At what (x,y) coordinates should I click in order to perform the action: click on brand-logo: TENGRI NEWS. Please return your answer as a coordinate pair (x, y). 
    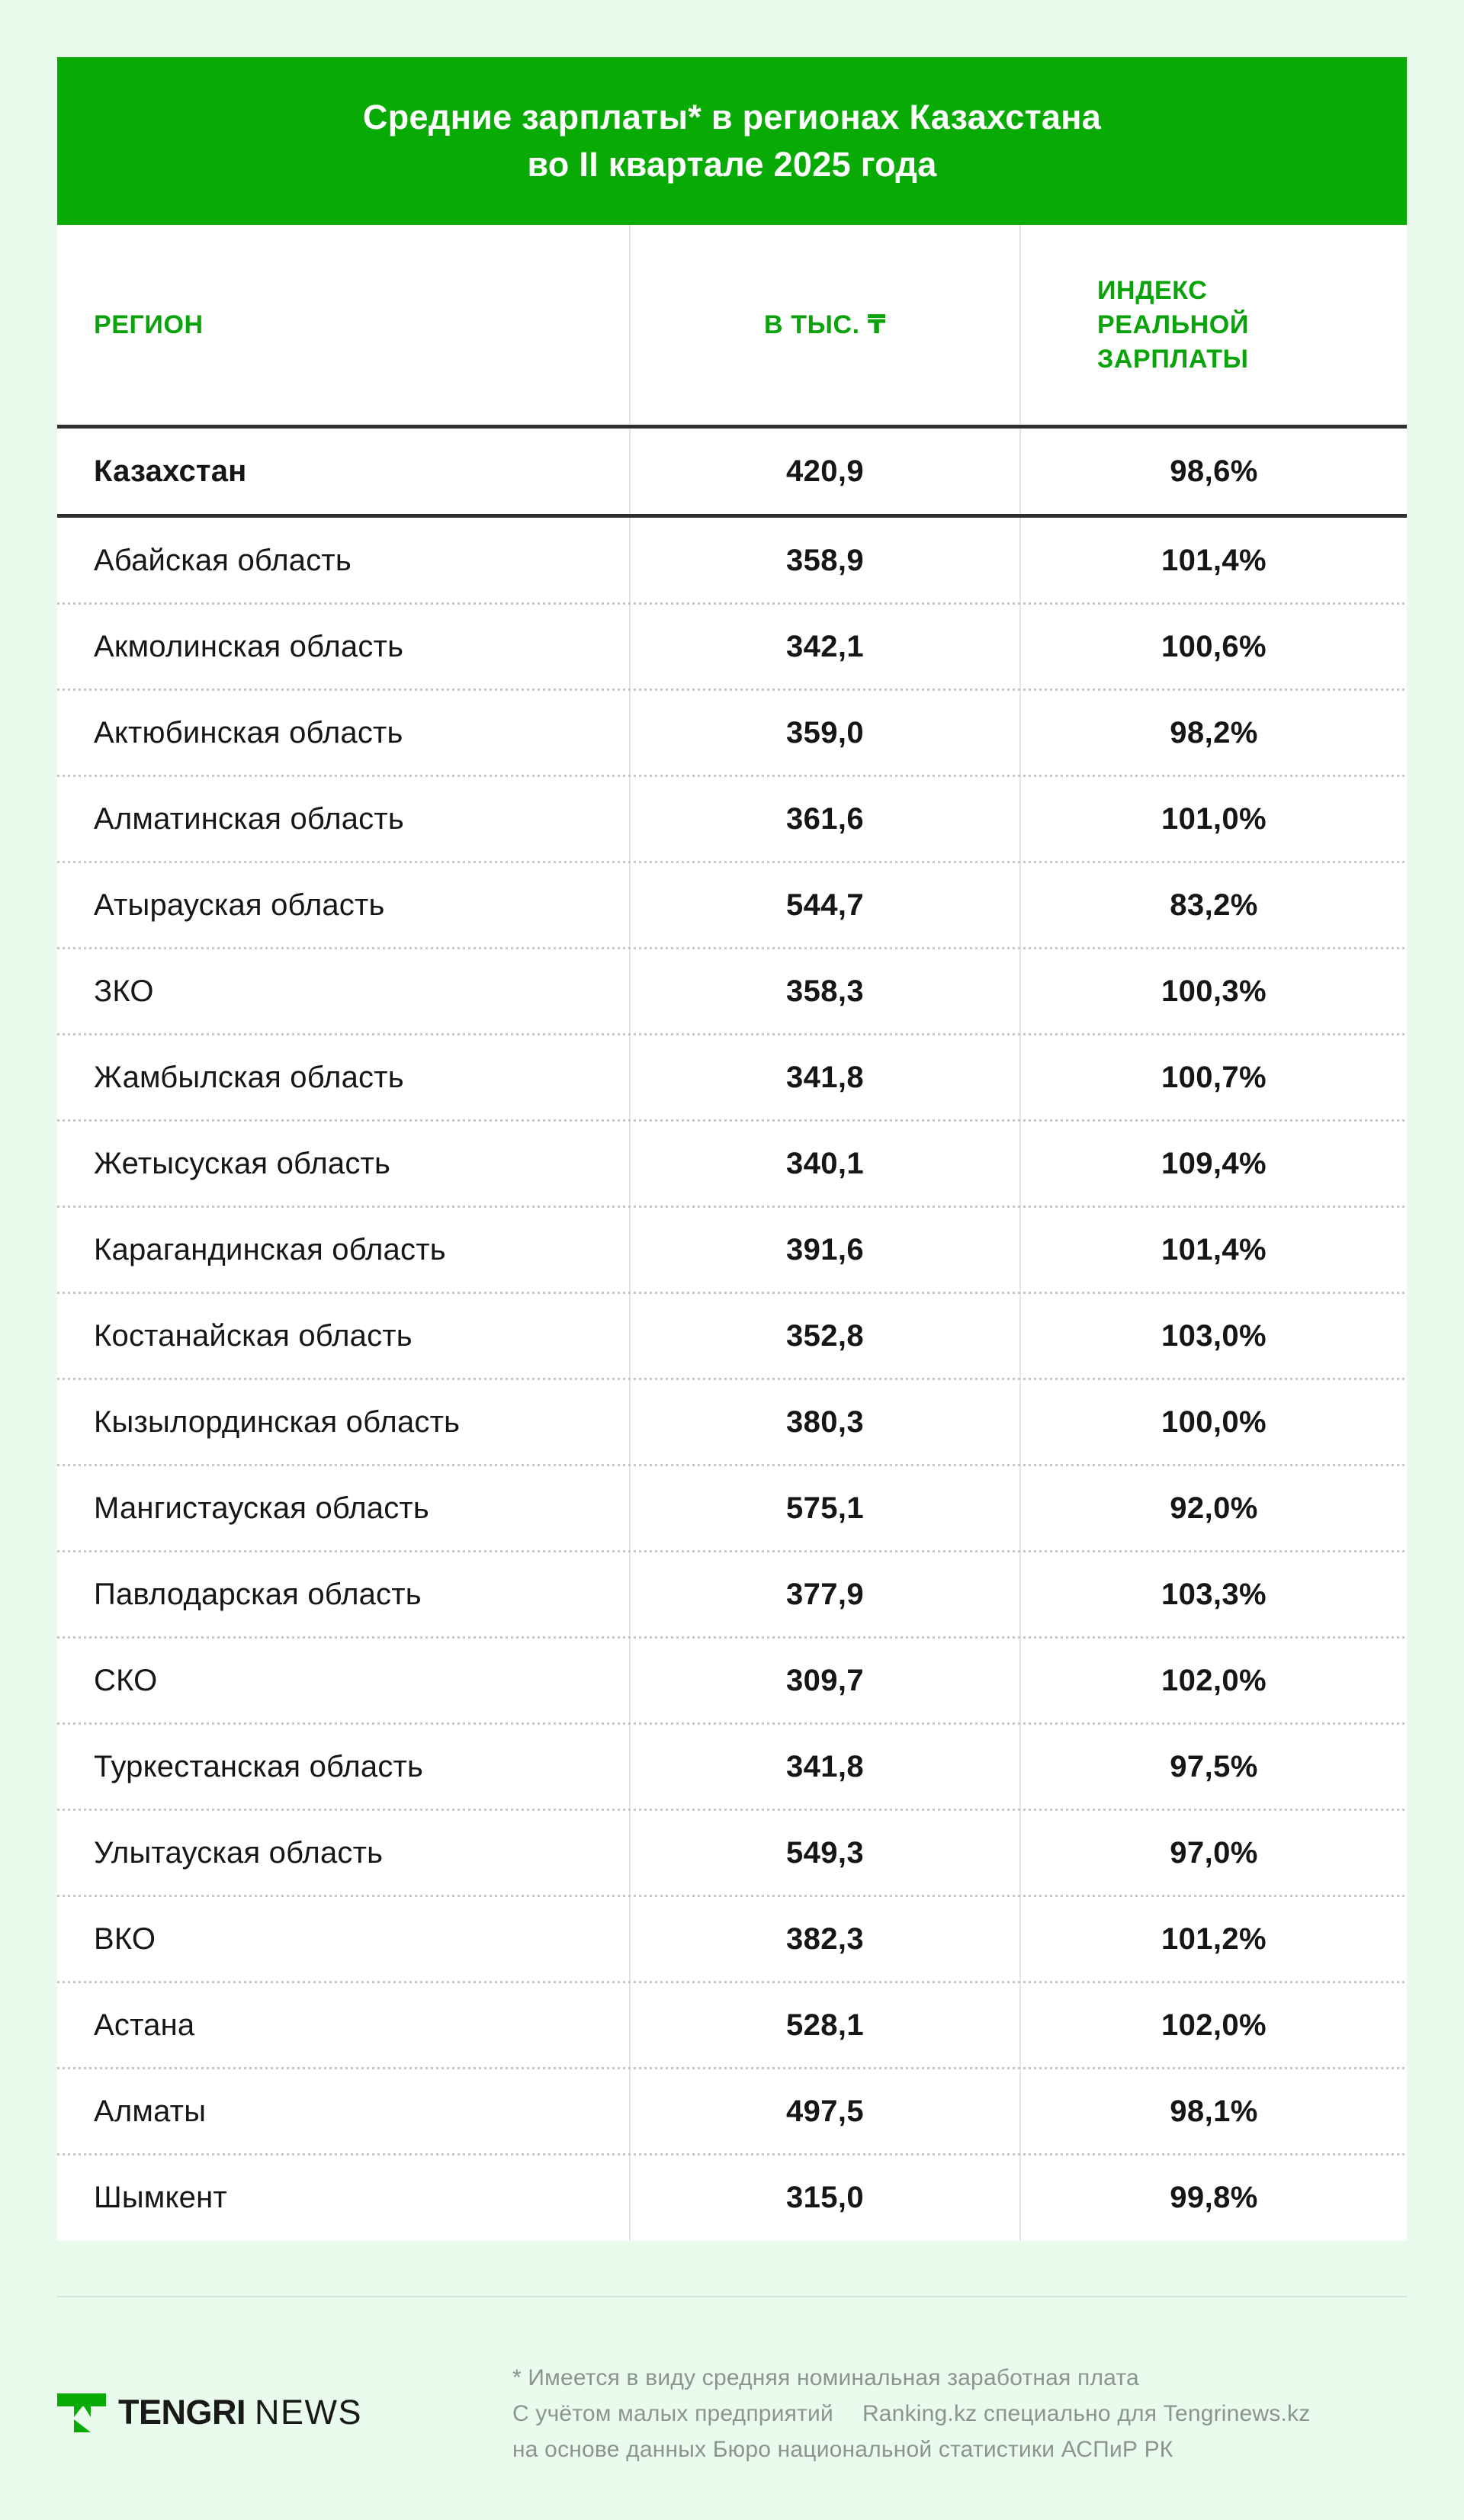
    Looking at the image, I should click on (209, 2412).